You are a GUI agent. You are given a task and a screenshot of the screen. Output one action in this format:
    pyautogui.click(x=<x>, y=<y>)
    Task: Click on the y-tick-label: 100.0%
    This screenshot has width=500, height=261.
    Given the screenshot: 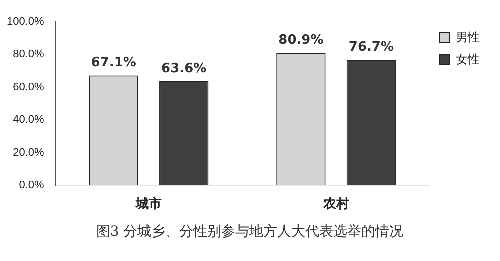 What is the action you would take?
    pyautogui.click(x=25, y=22)
    